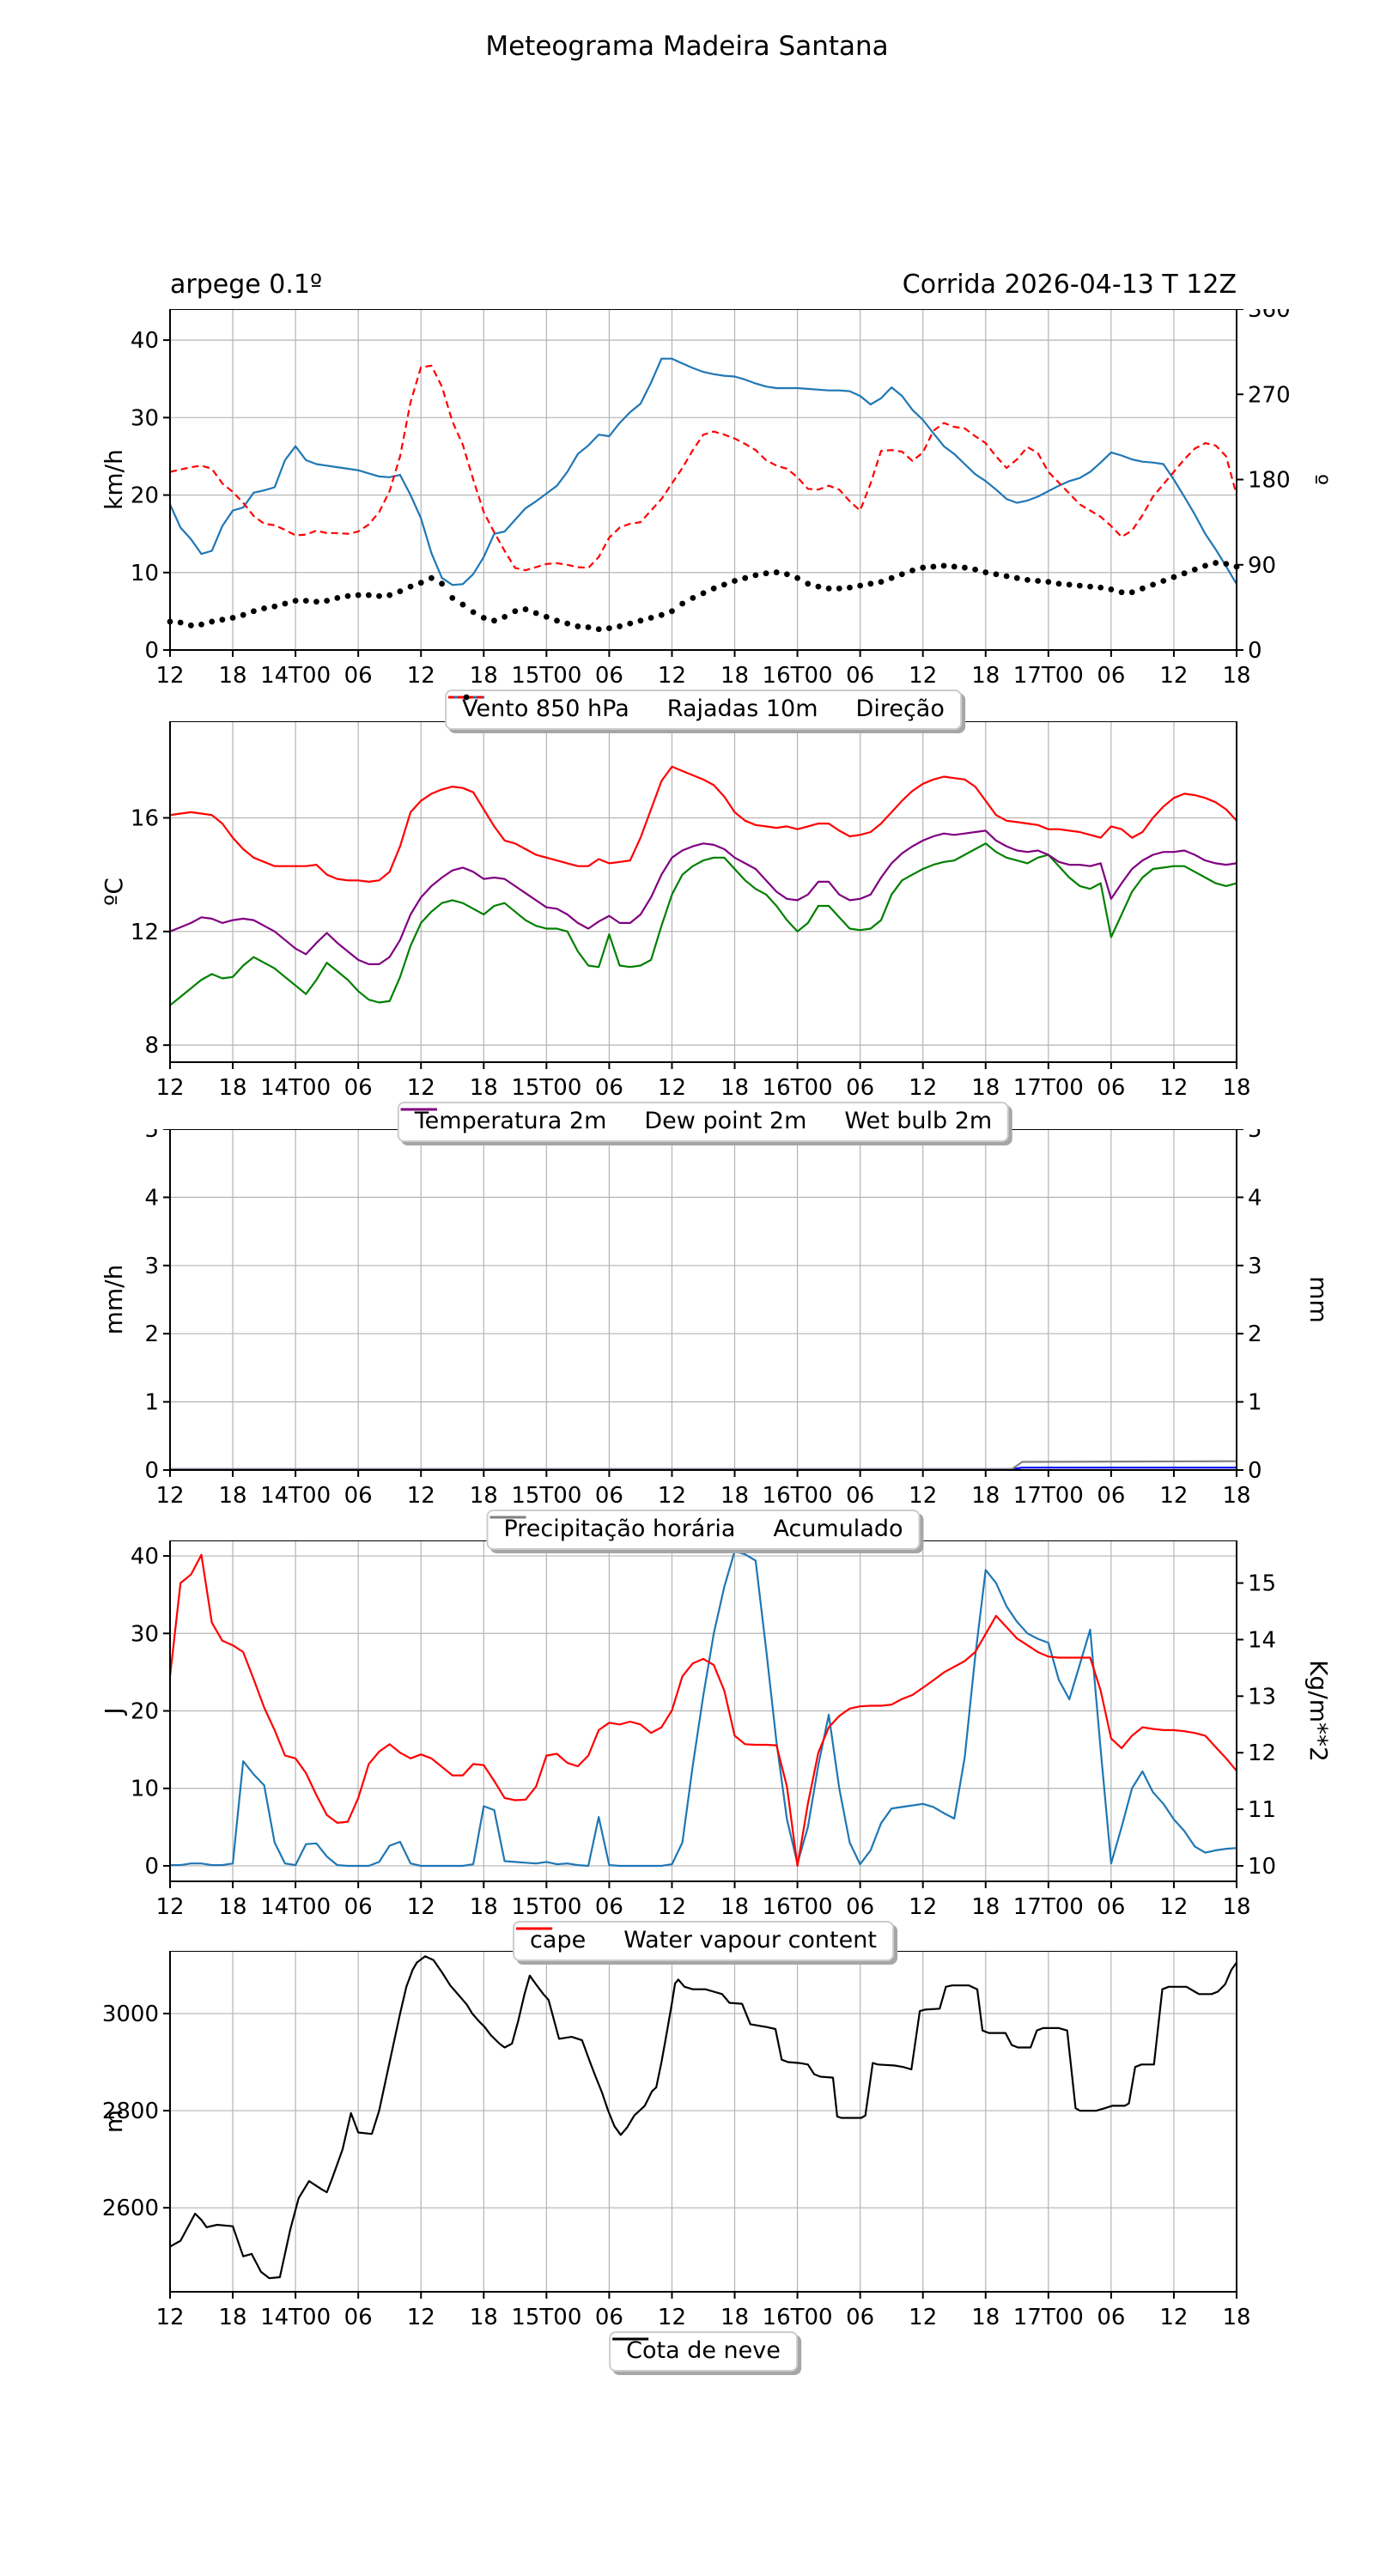 Image resolution: width=1374 pixels, height=2576 pixels. I want to click on legend-label: Cota de neve, so click(703, 2350).